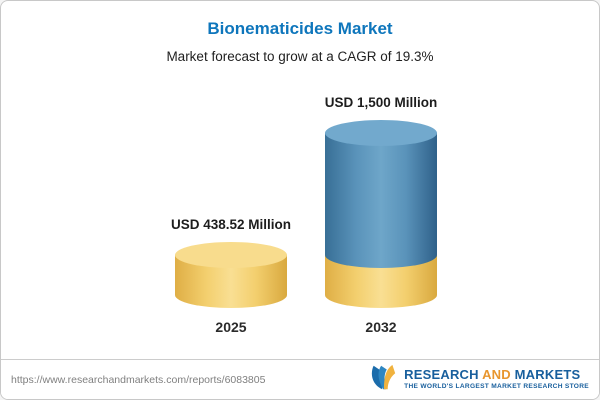  Describe the element at coordinates (381, 255) in the screenshot. I see `bar-2032-segment-seam` at that location.